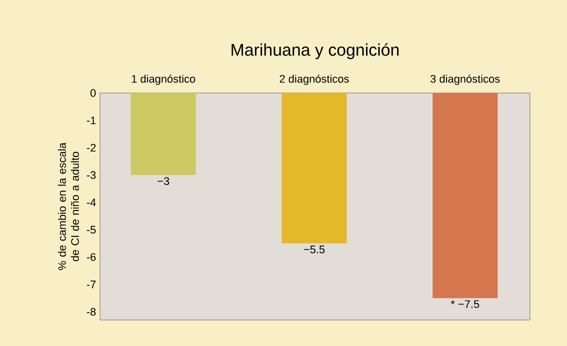  What do you see at coordinates (314, 79) in the screenshot?
I see `x-tick-label: 2 diagnósticos` at bounding box center [314, 79].